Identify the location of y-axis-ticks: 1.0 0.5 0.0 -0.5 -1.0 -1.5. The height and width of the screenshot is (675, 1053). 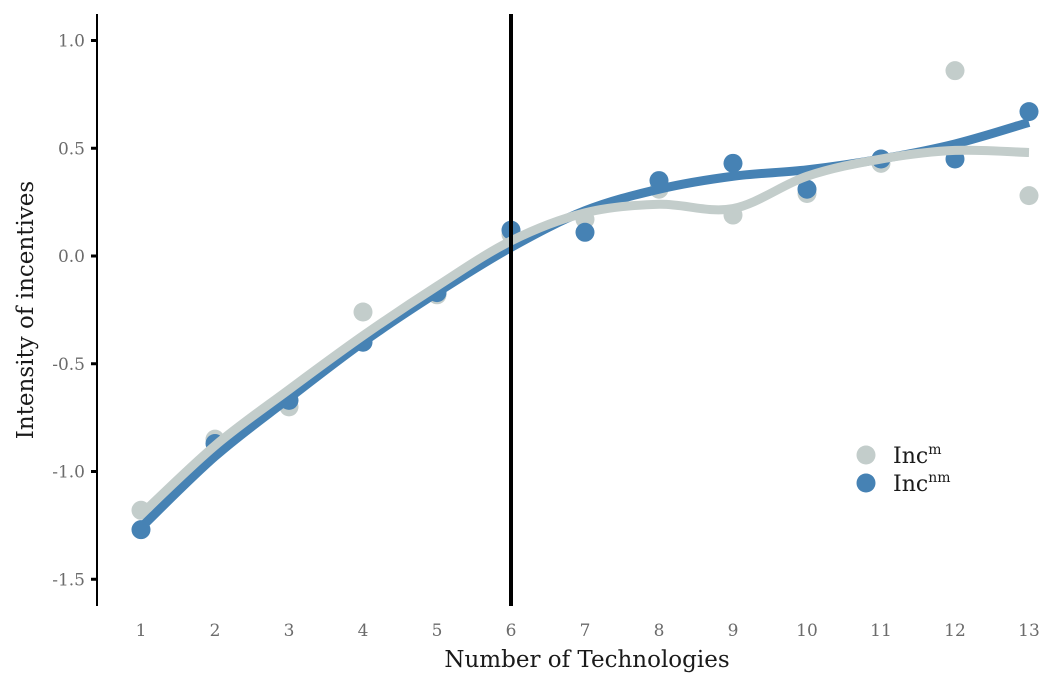
(74, 311).